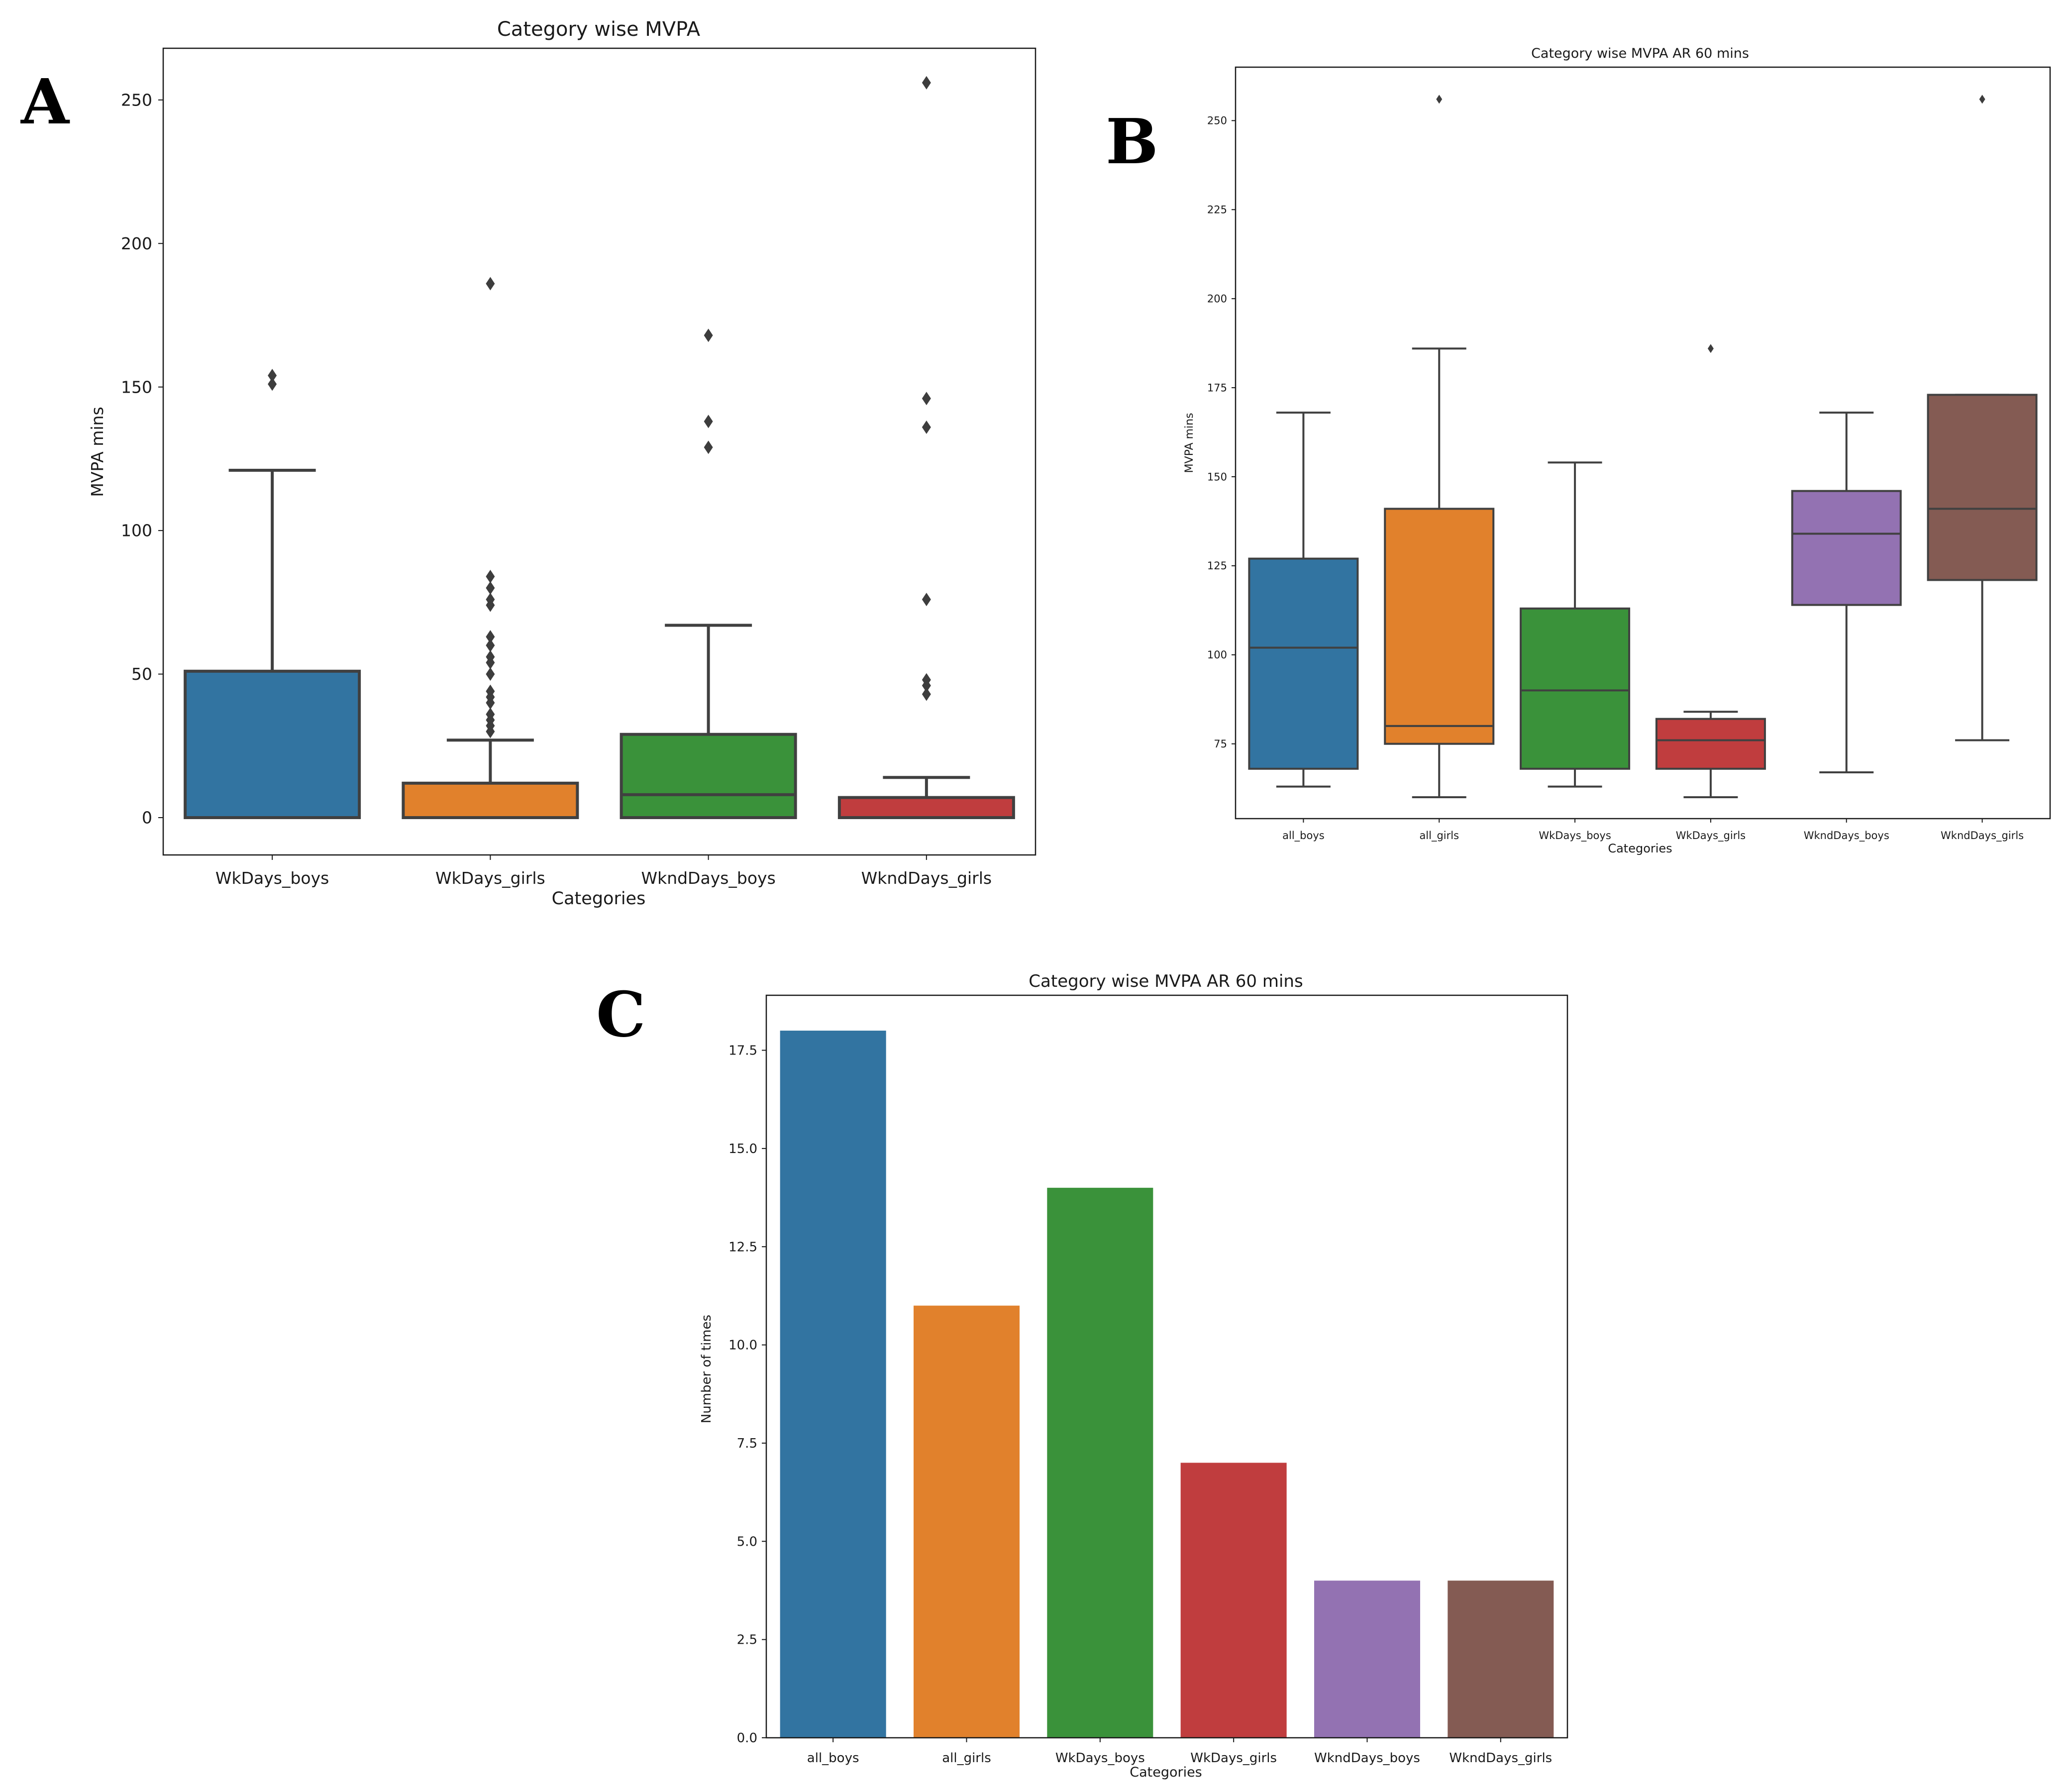 Image resolution: width=2071 pixels, height=1792 pixels. Describe the element at coordinates (97, 452) in the screenshot. I see `chart-a-ylabel: MVPA mins` at that location.